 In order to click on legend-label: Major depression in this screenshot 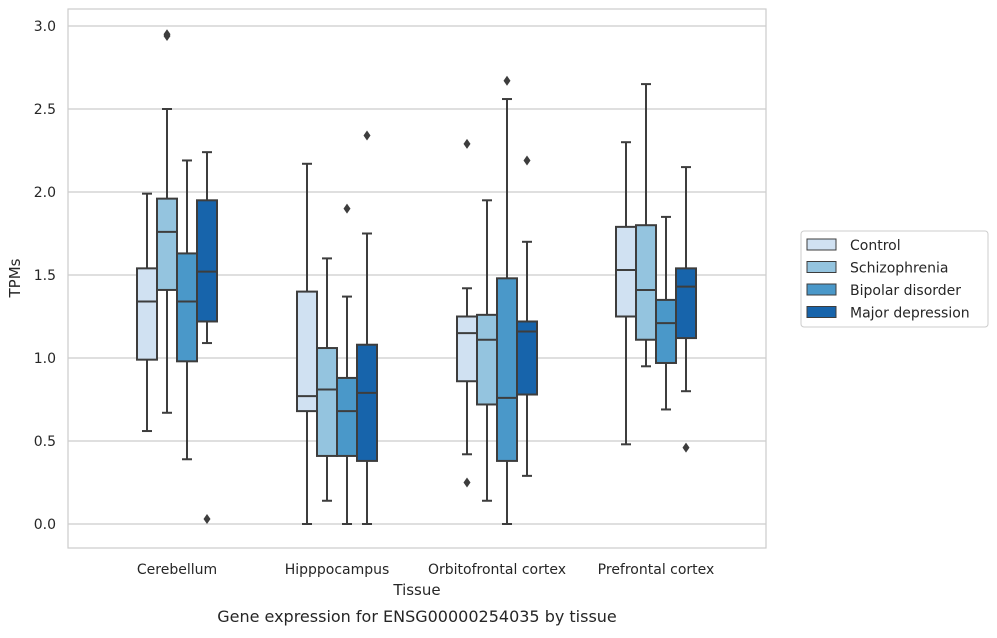, I will do `click(910, 314)`.